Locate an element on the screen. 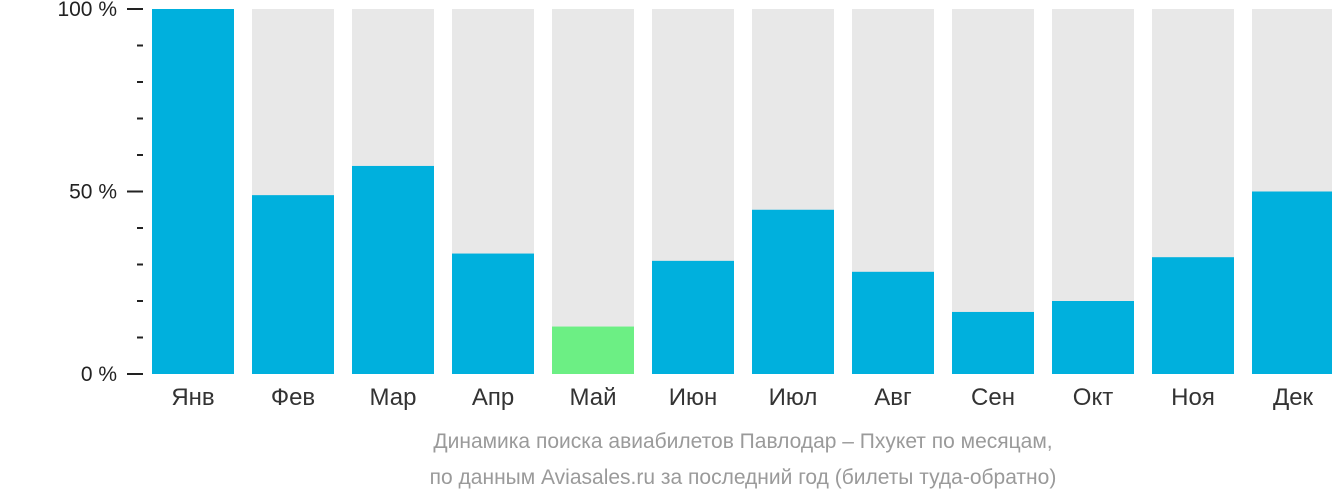 The image size is (1332, 502). x-tick-label: Дек is located at coordinates (1293, 397).